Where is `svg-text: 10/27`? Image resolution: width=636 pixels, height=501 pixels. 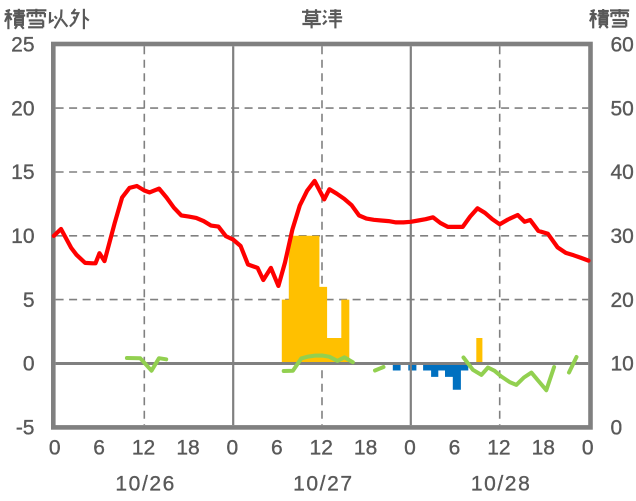 svg-text: 10/27 is located at coordinates (323, 484).